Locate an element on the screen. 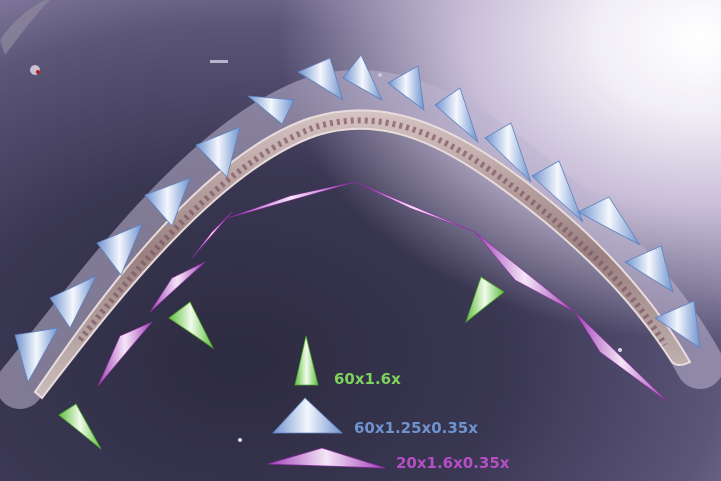 The width and height of the screenshot is (721, 481). legend-blue-triangle-icon is located at coordinates (308, 415).